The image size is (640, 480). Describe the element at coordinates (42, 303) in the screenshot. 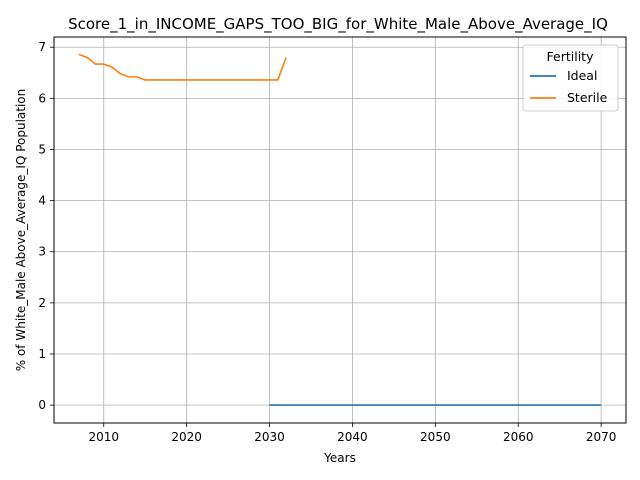

I see `y-tick-label: 2` at that location.